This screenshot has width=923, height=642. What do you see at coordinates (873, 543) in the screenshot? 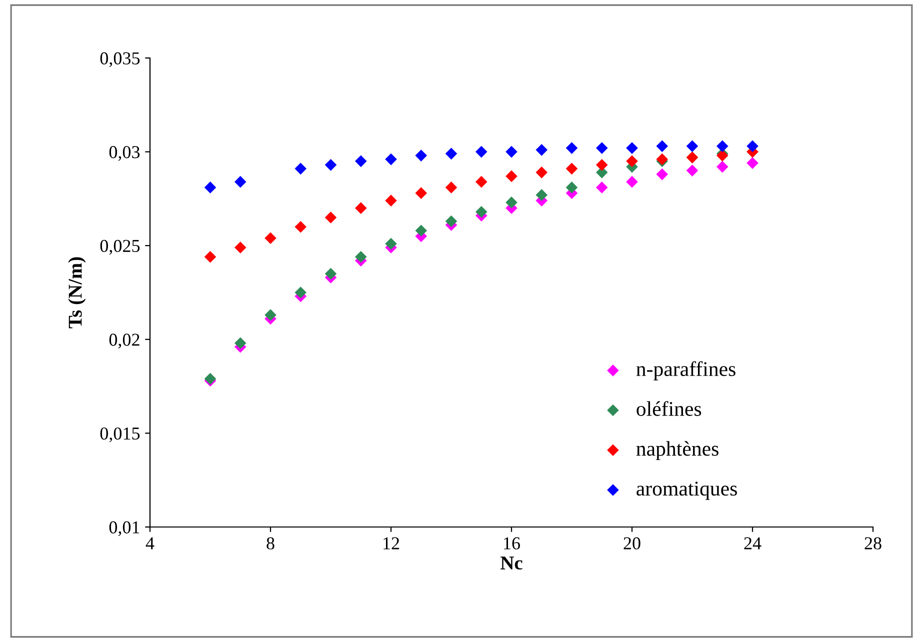
I see `x-tick-label: 28` at bounding box center [873, 543].